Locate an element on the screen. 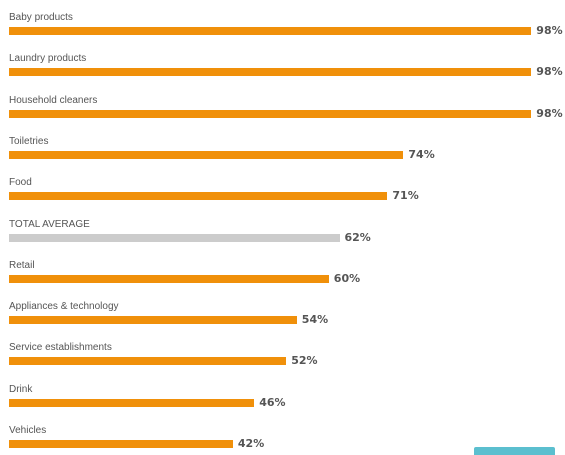 This screenshot has height=455, width=565. category-label: Food is located at coordinates (20, 183).